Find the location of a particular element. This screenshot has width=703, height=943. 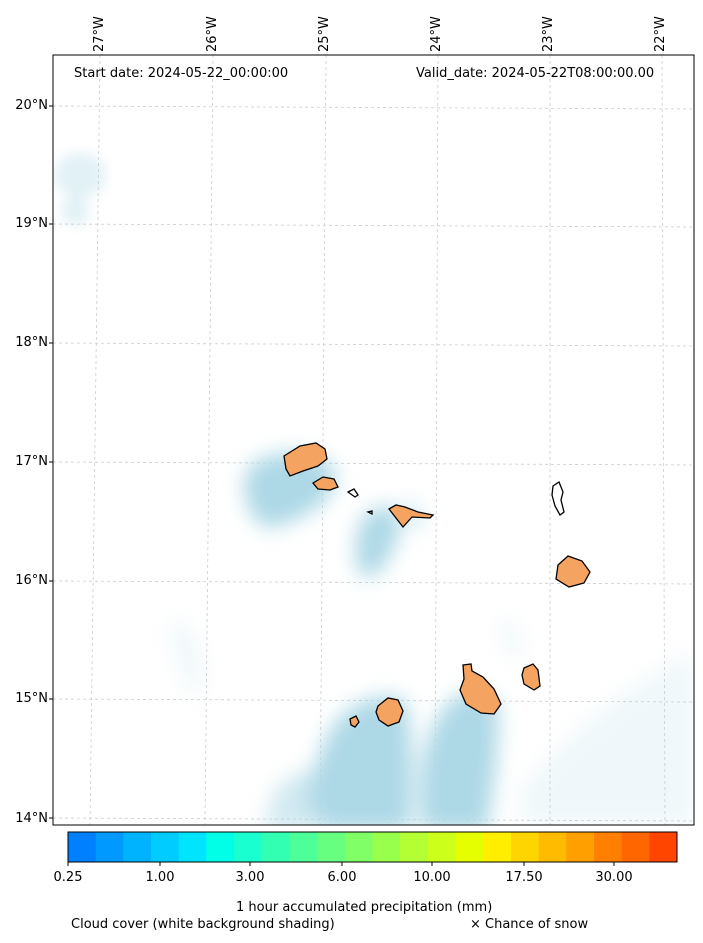

lat-label-14n: 14°N is located at coordinates (31, 818).